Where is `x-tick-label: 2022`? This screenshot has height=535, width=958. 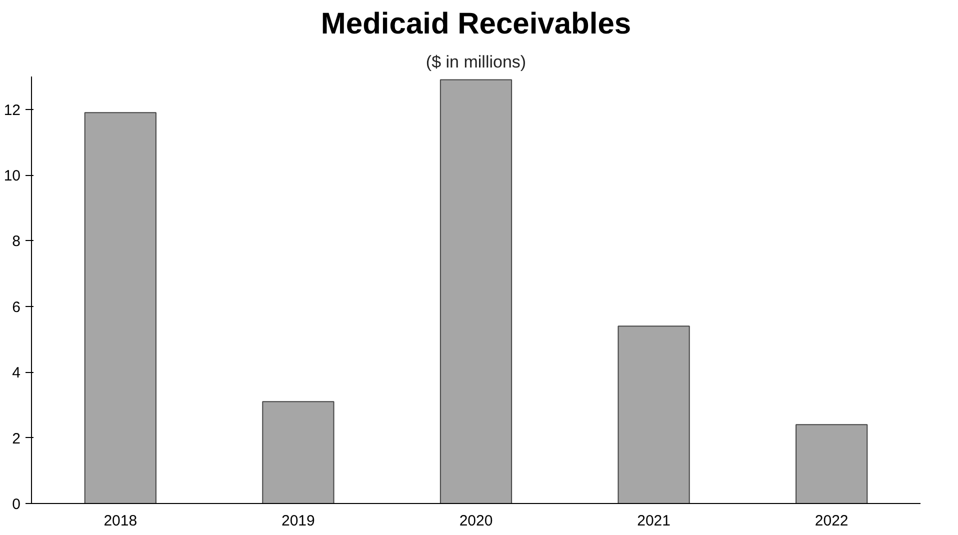
x-tick-label: 2022 is located at coordinates (831, 521).